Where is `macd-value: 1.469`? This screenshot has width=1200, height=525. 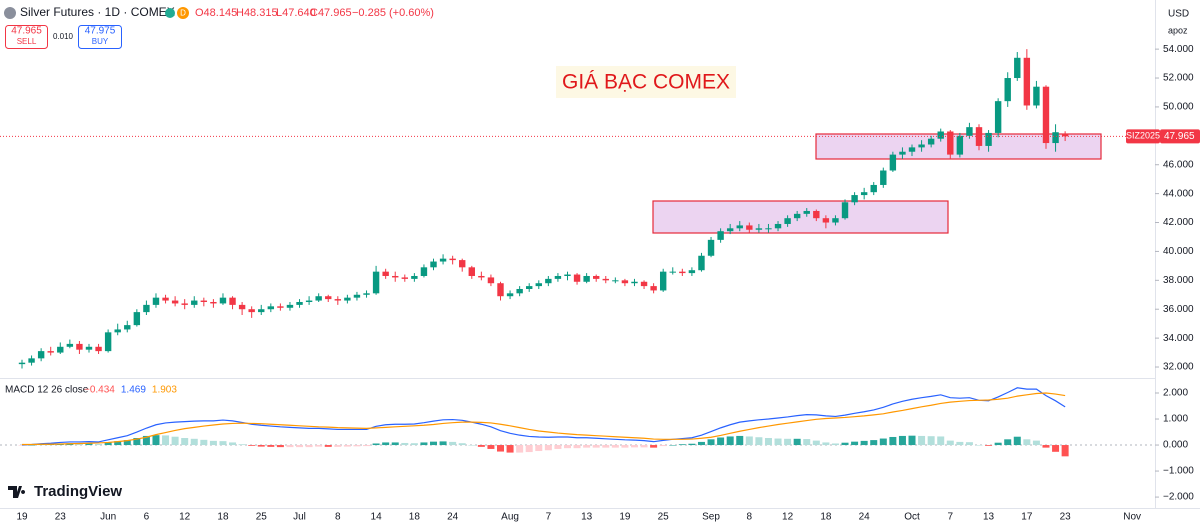 macd-value: 1.469 is located at coordinates (133, 390).